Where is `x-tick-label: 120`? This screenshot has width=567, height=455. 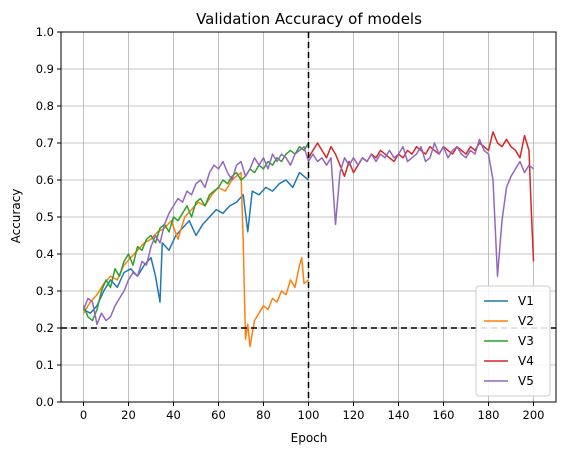
x-tick-label: 120 is located at coordinates (354, 415).